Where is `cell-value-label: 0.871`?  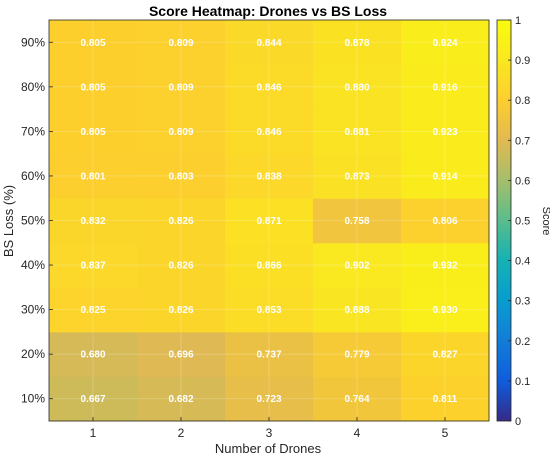
cell-value-label: 0.871 is located at coordinates (268, 221).